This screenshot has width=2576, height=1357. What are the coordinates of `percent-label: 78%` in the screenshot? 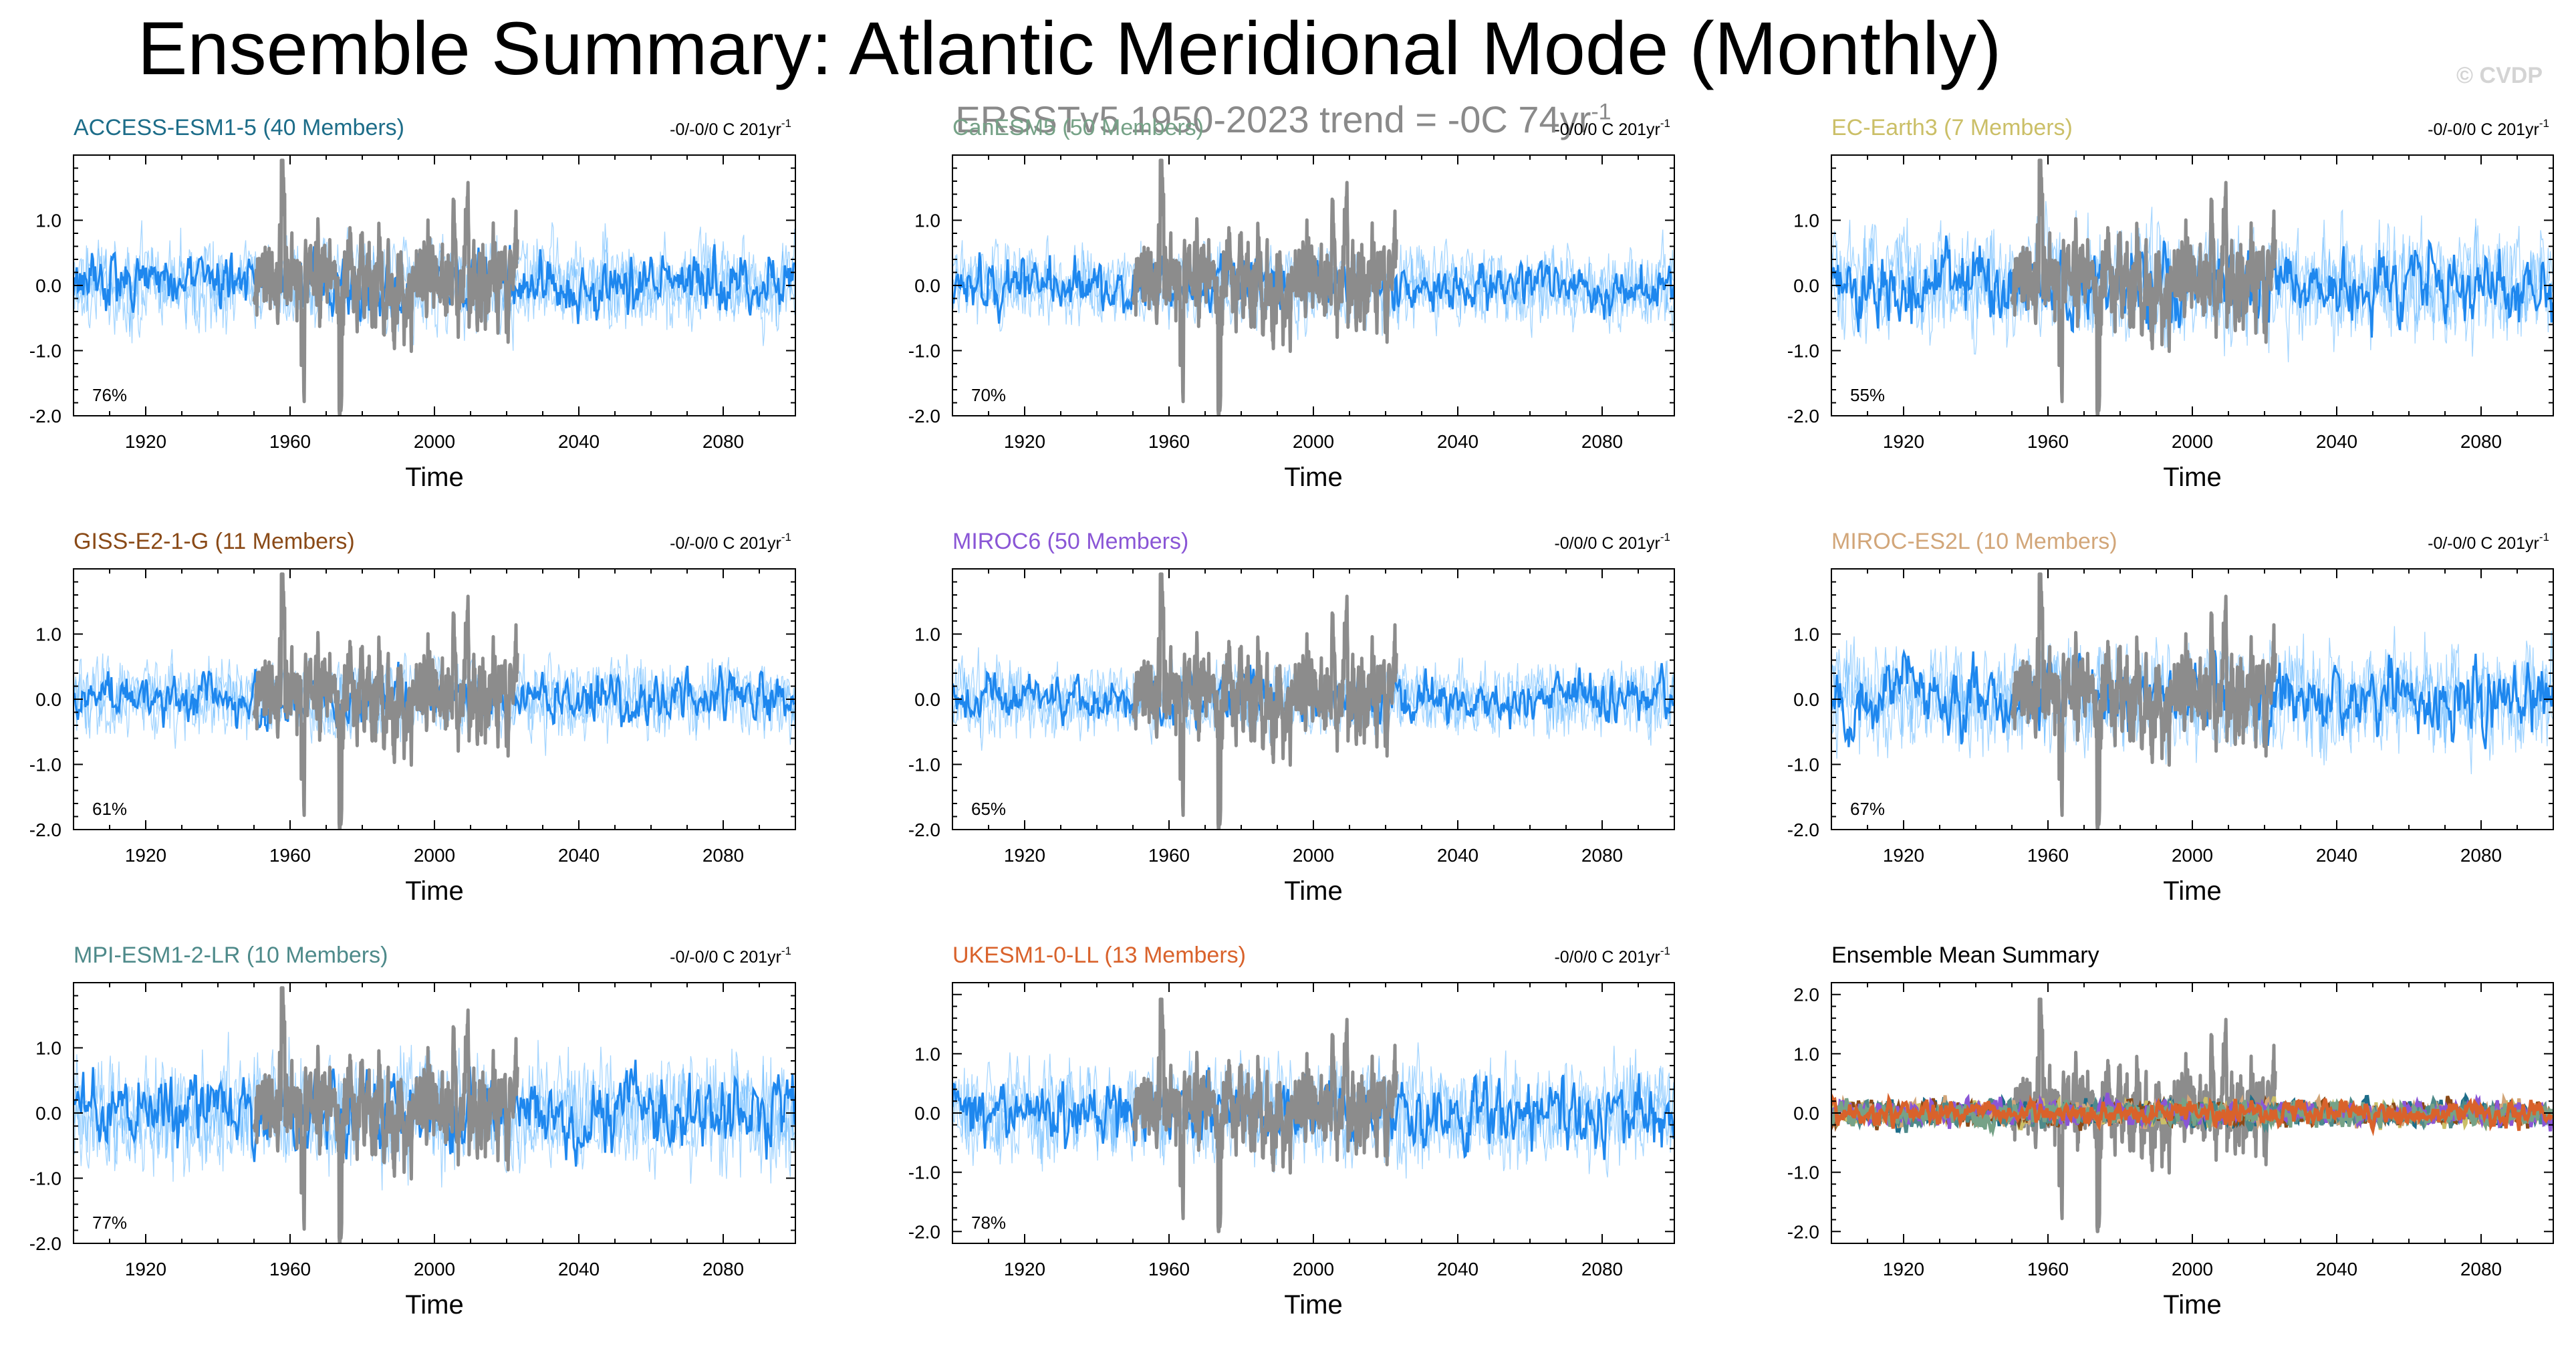 It's located at (989, 1223).